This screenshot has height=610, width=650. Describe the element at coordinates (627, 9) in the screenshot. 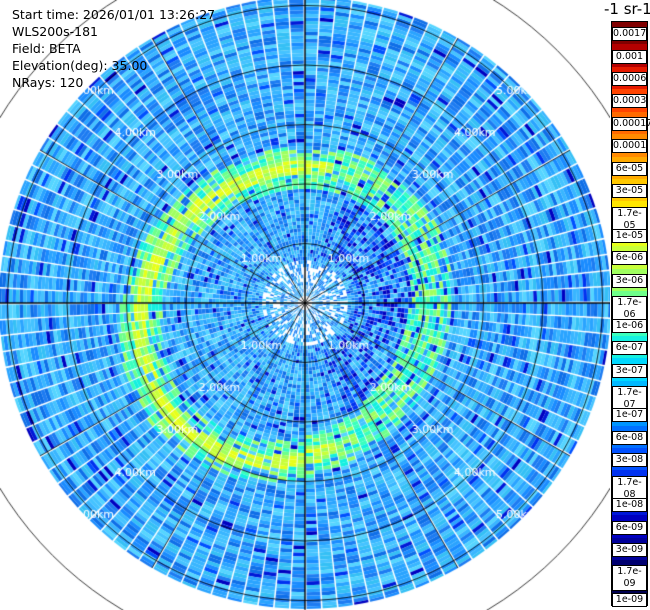

I see `colorbar-title: -1 sr-1` at that location.